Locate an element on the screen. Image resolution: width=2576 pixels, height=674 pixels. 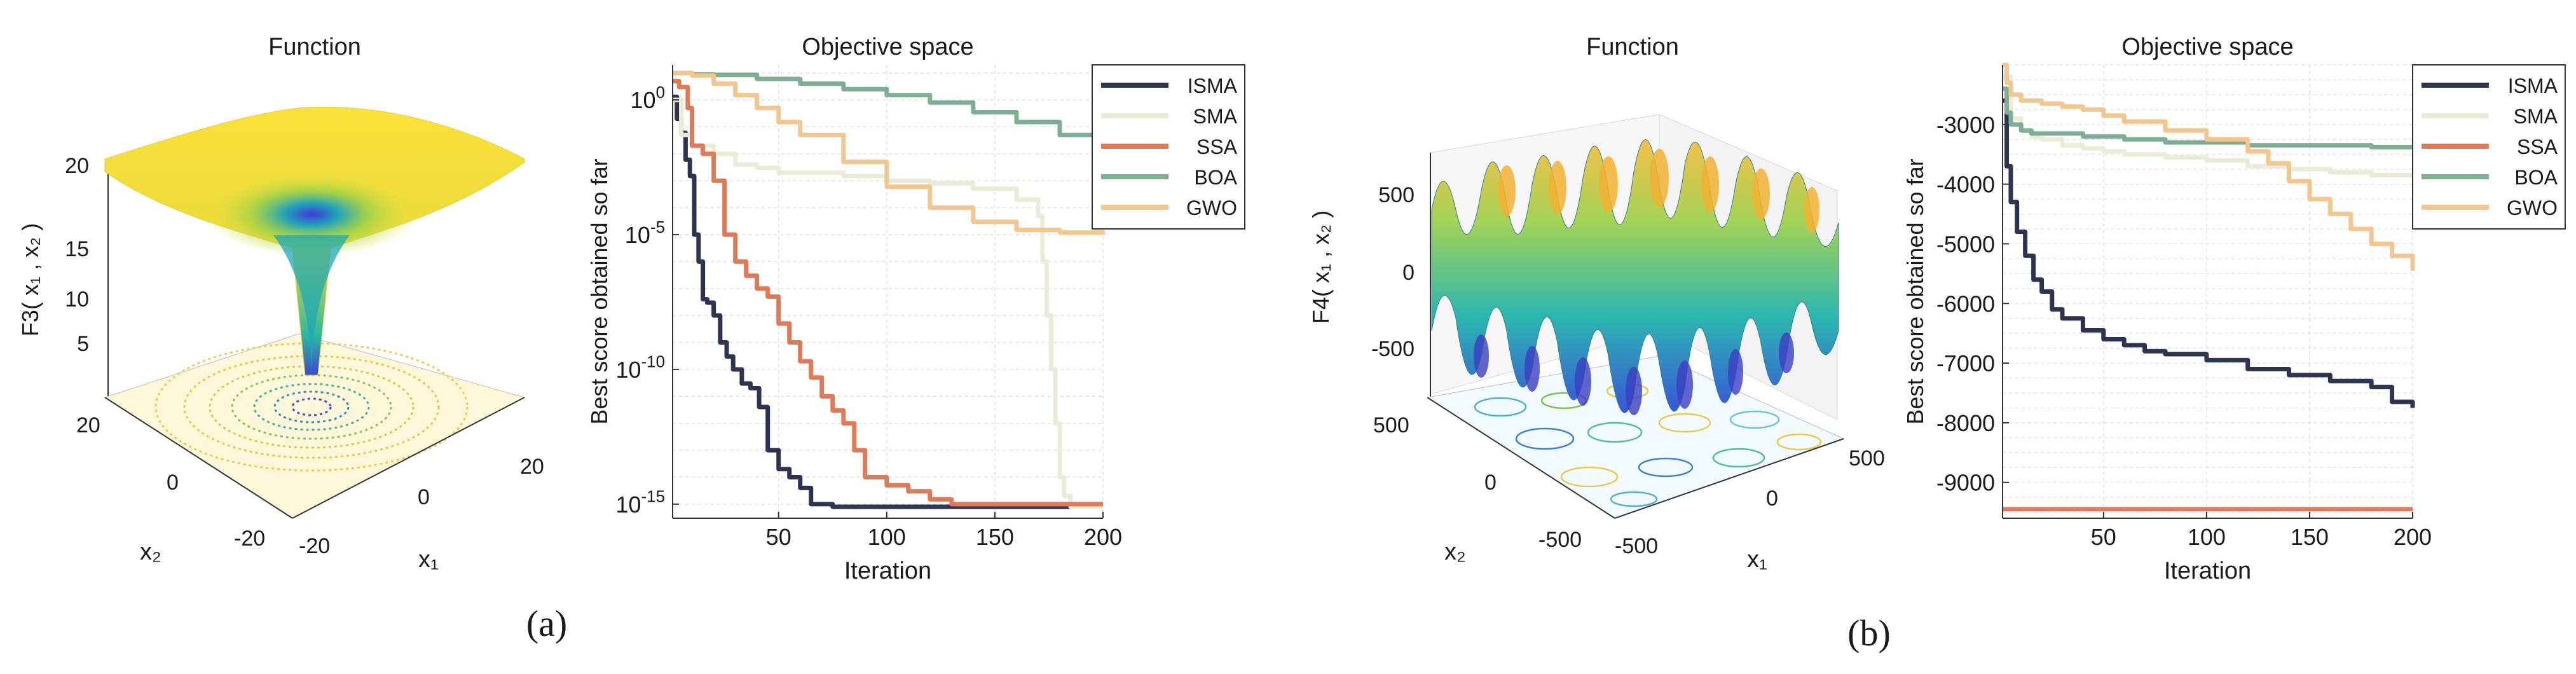
y-tick-label: 10⁻⁵ is located at coordinates (645, 233).